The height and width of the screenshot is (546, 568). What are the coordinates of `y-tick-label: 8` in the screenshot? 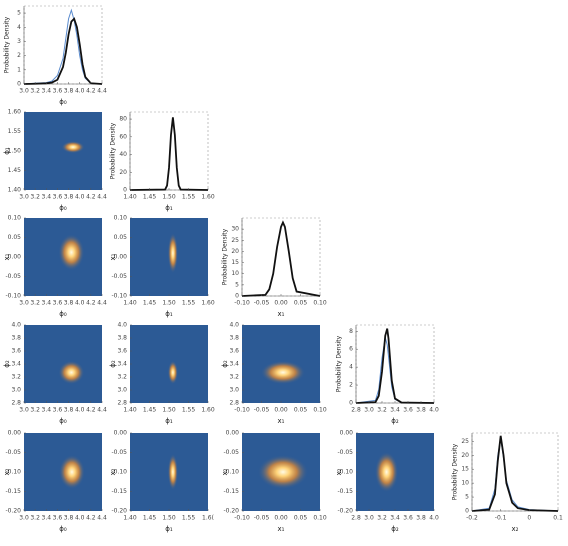 It's located at (351, 331).